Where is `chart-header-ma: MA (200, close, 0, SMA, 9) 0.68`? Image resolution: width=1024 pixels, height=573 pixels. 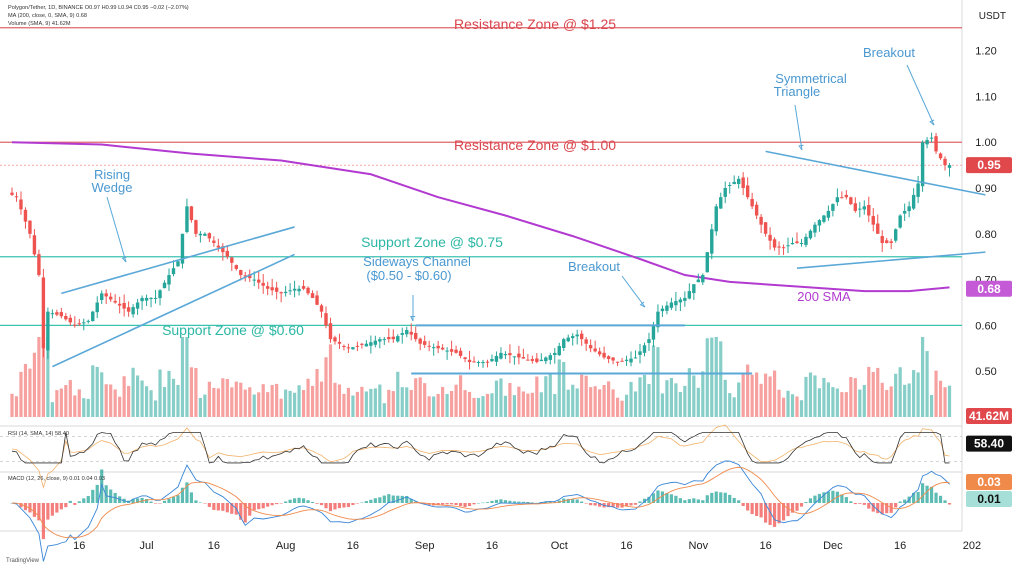
chart-header-ma: MA (200, close, 0, SMA, 9) 0.68 is located at coordinates (47, 16).